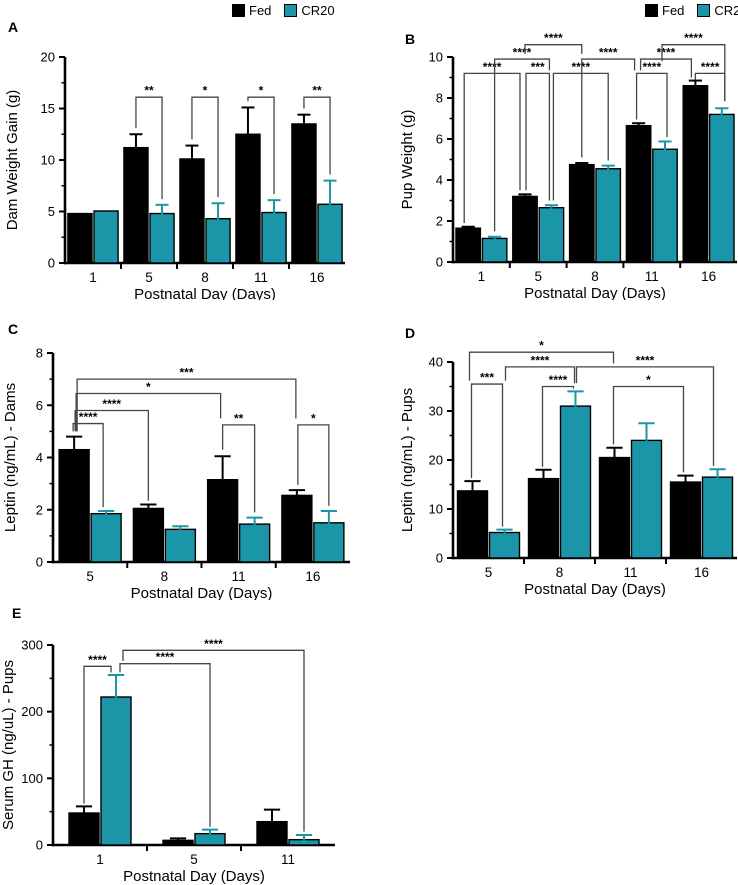 The image size is (738, 885). Describe the element at coordinates (32, 778) in the screenshot. I see `panel-E-ytick: 100` at that location.